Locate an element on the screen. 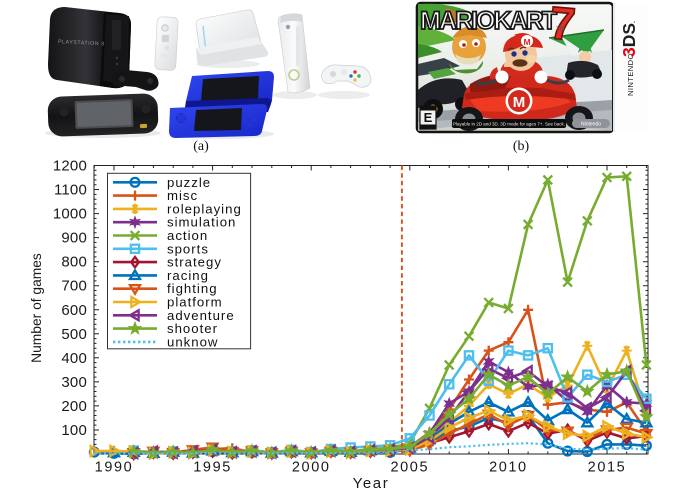  svg-text: E is located at coordinates (428, 117).